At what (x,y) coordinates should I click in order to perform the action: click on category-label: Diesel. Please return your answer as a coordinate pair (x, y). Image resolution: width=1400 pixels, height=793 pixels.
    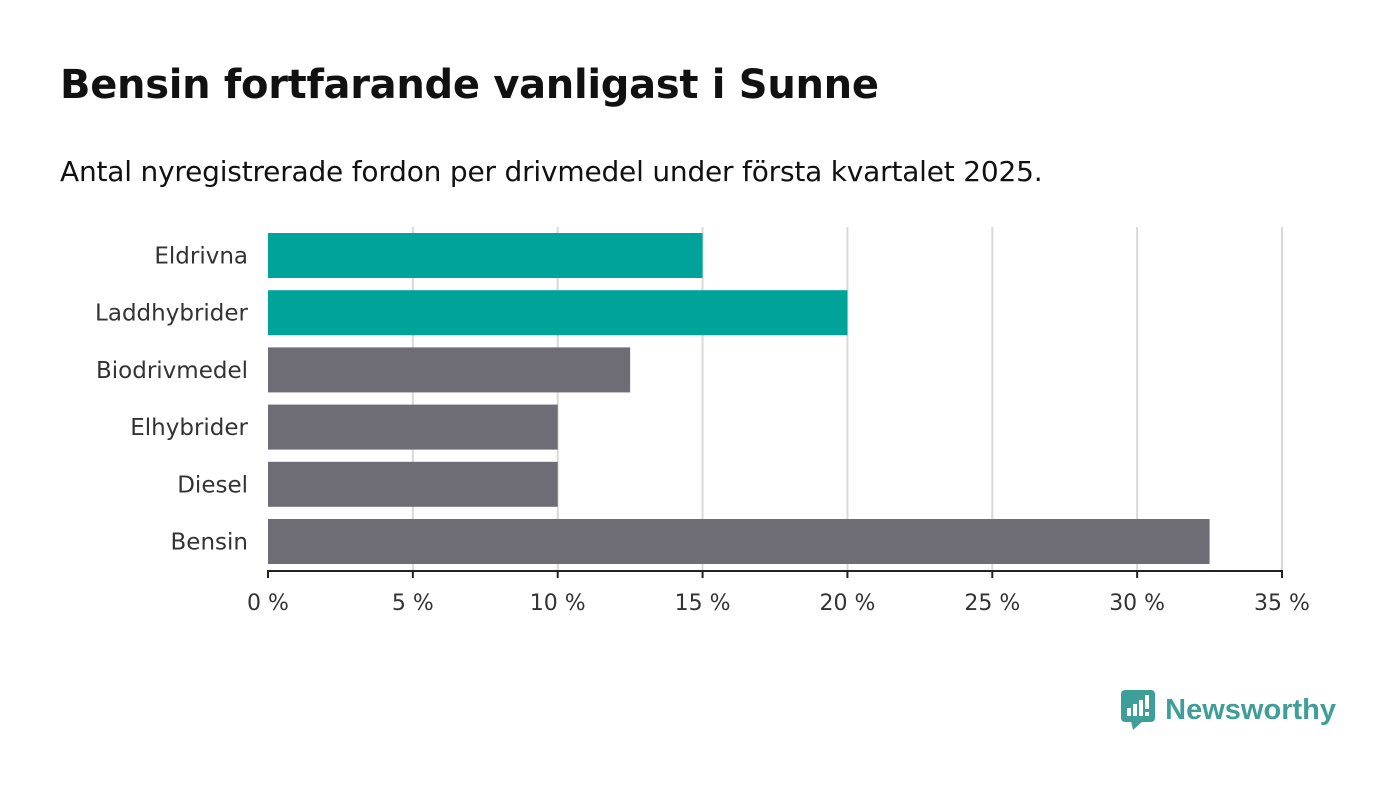
    Looking at the image, I should click on (212, 485).